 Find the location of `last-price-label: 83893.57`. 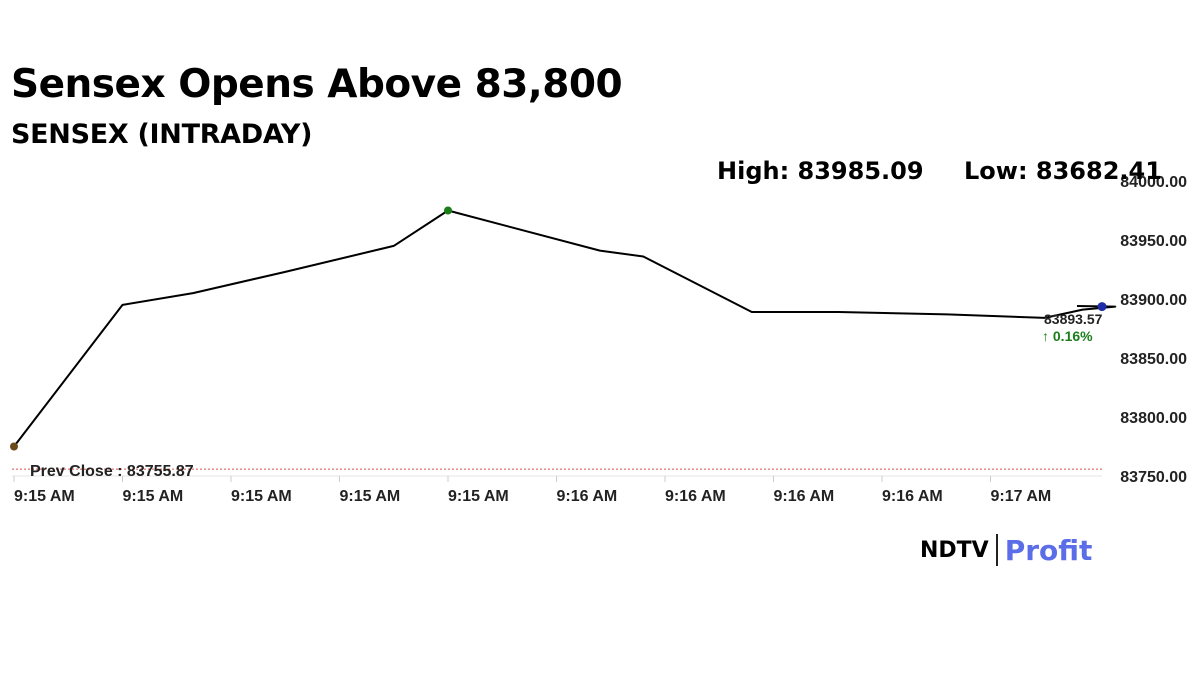

last-price-label: 83893.57 is located at coordinates (1073, 319).